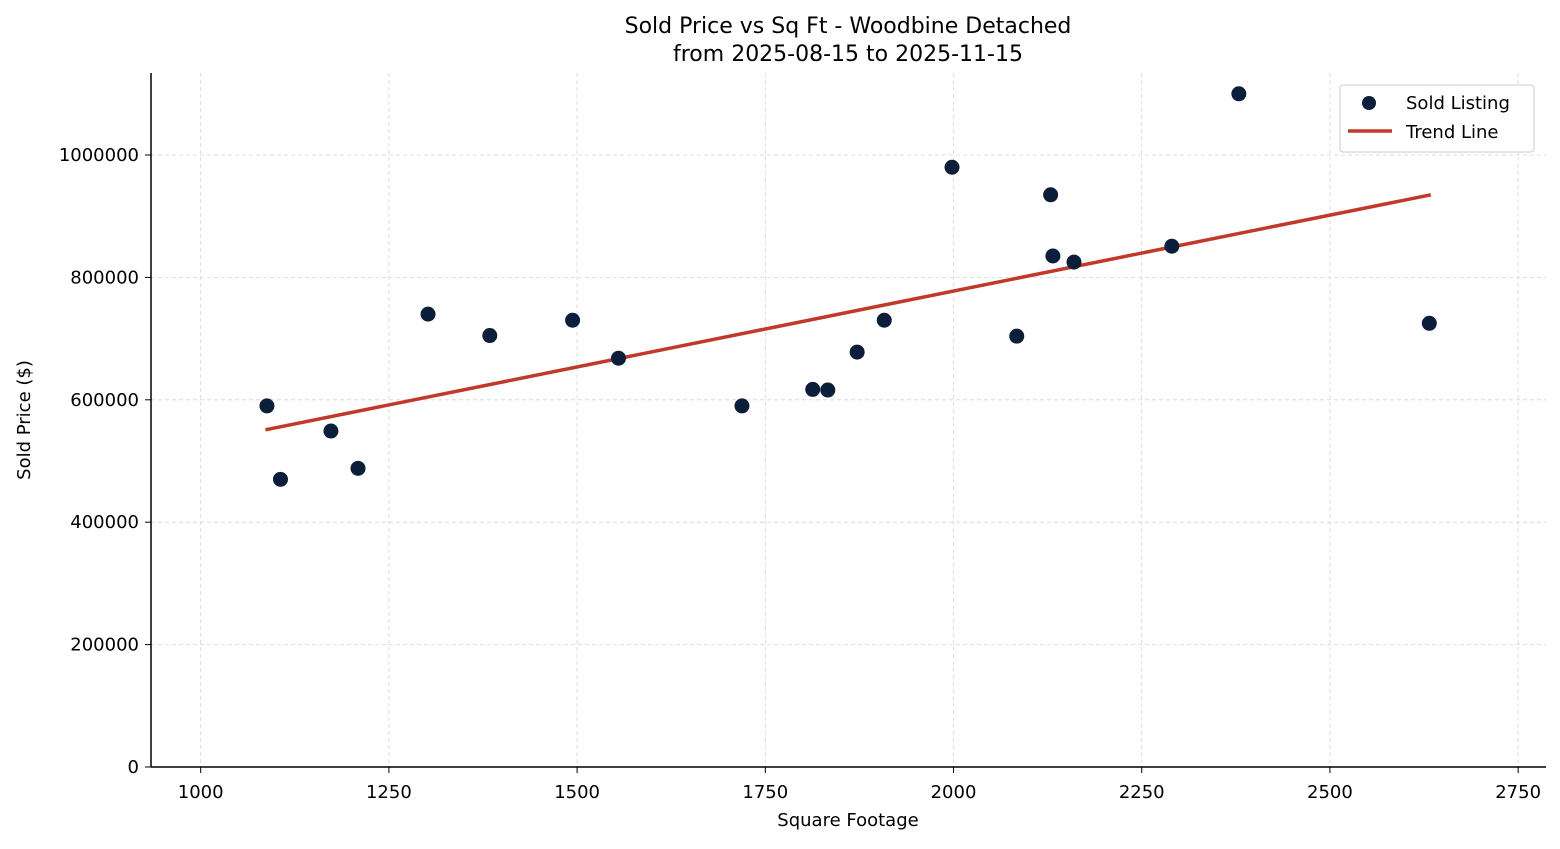 This screenshot has width=1560, height=849. What do you see at coordinates (577, 792) in the screenshot?
I see `x-tick-label: 1500` at bounding box center [577, 792].